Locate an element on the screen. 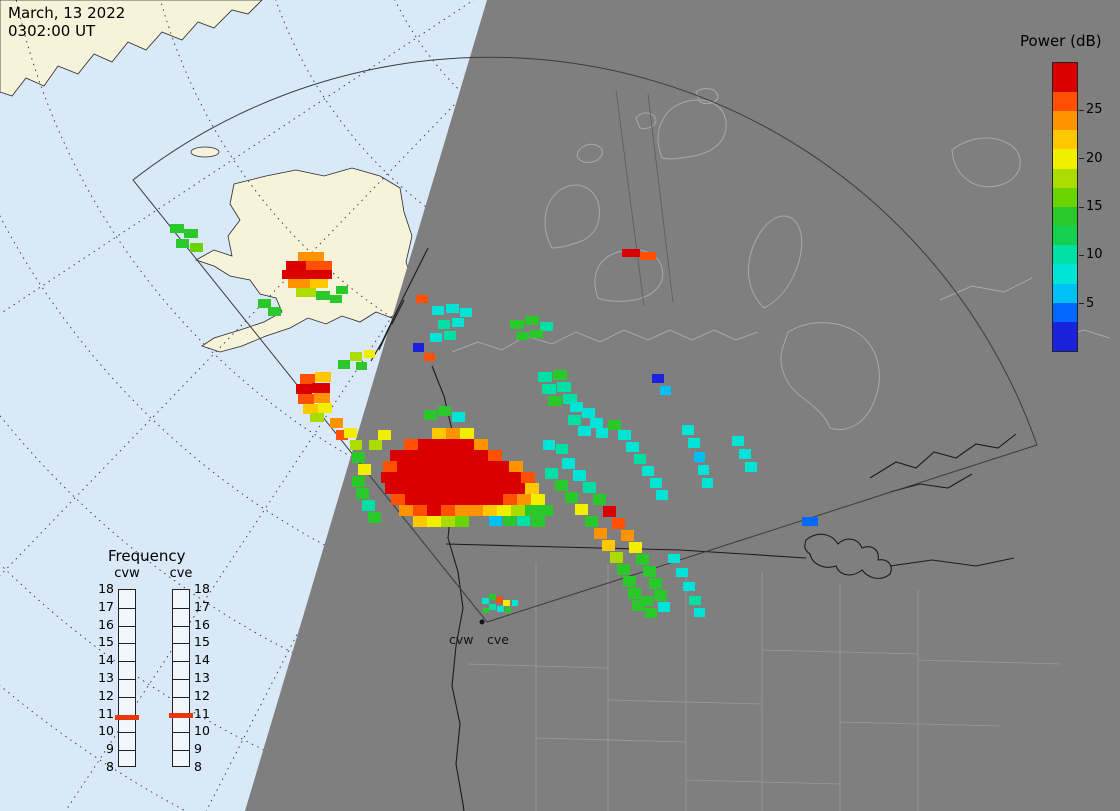 Image resolution: width=1120 pixels, height=811 pixels. timestamp: March, 13 2022 0302:00 UT is located at coordinates (66, 22).